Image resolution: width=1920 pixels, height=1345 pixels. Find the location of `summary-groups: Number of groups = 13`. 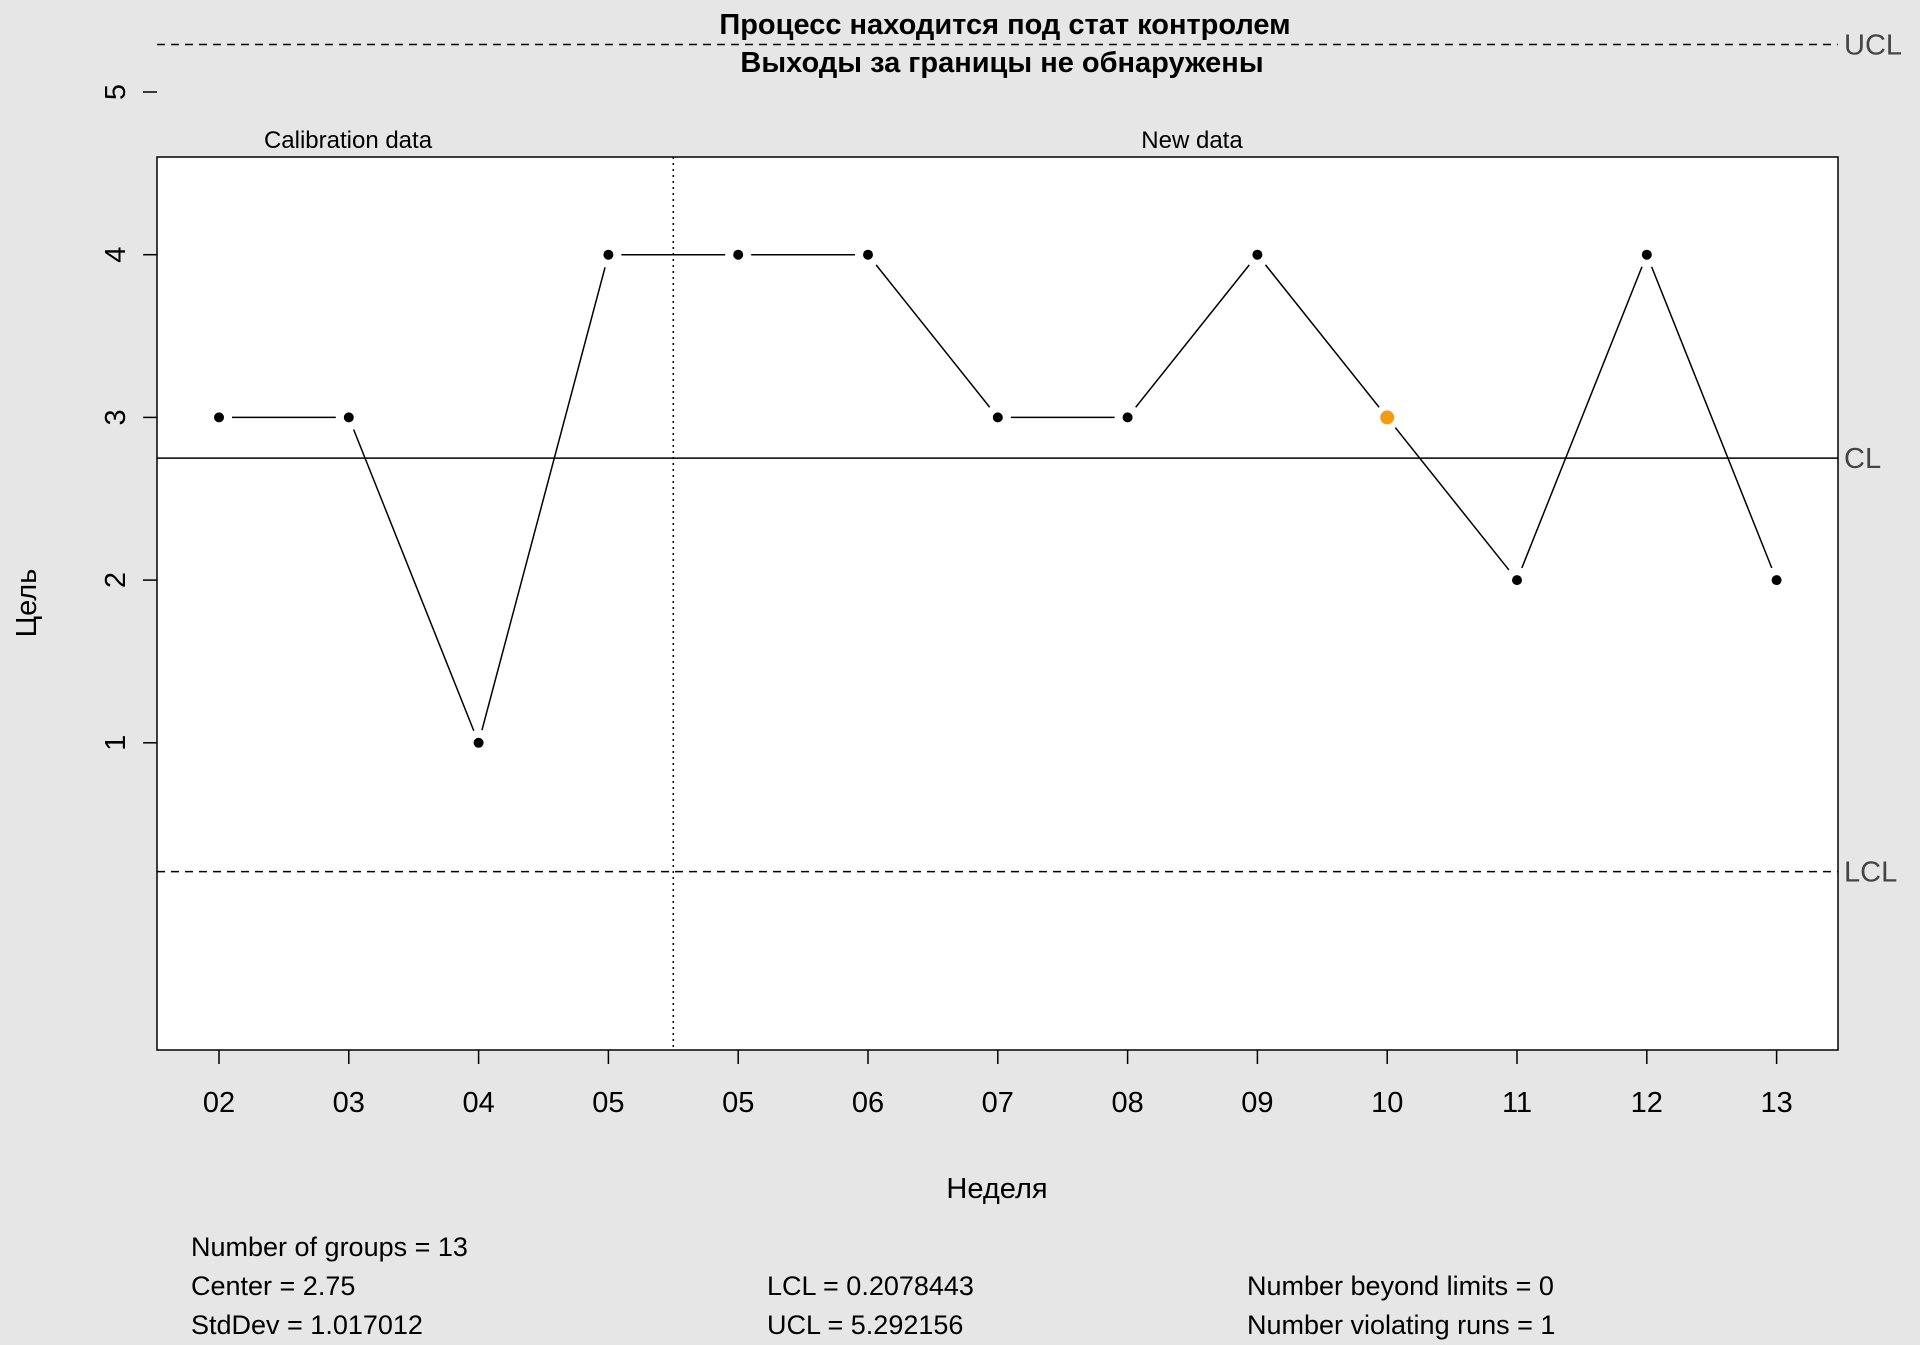

summary-groups: Number of groups = 13 is located at coordinates (329, 1247).